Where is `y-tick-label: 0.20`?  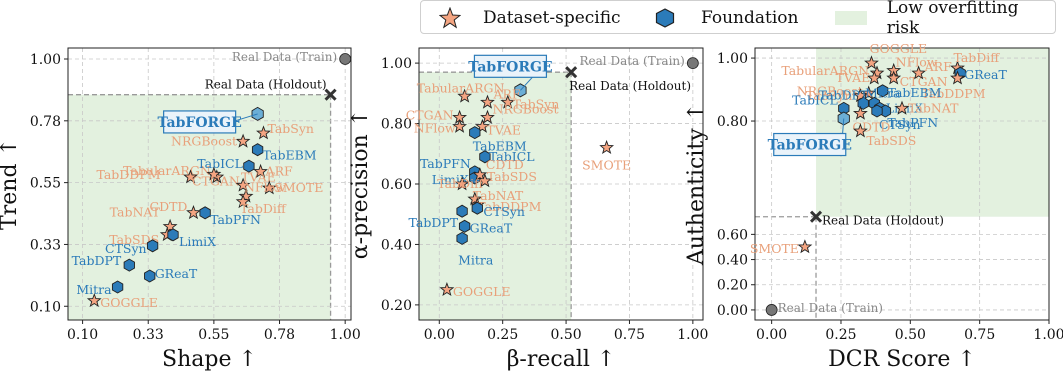
y-tick-label: 0.20 is located at coordinates (732, 286).